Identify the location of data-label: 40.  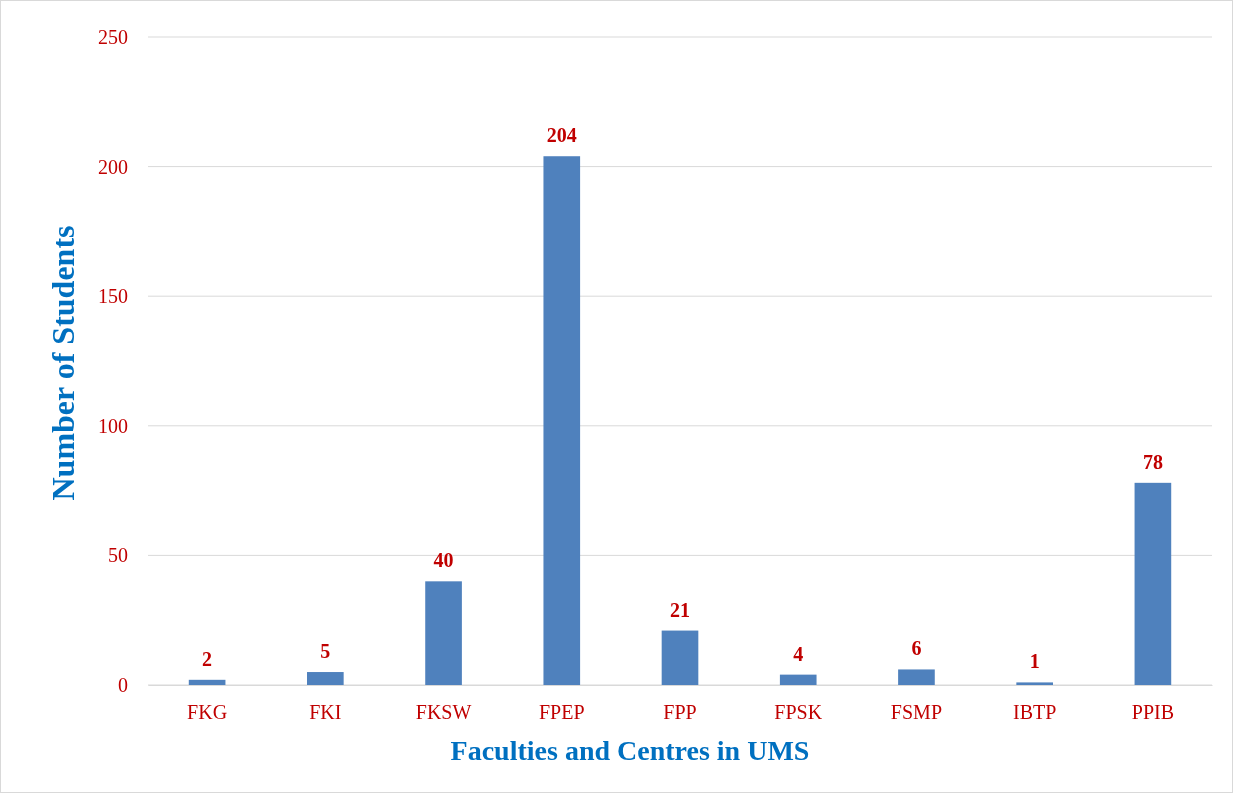
(443, 560).